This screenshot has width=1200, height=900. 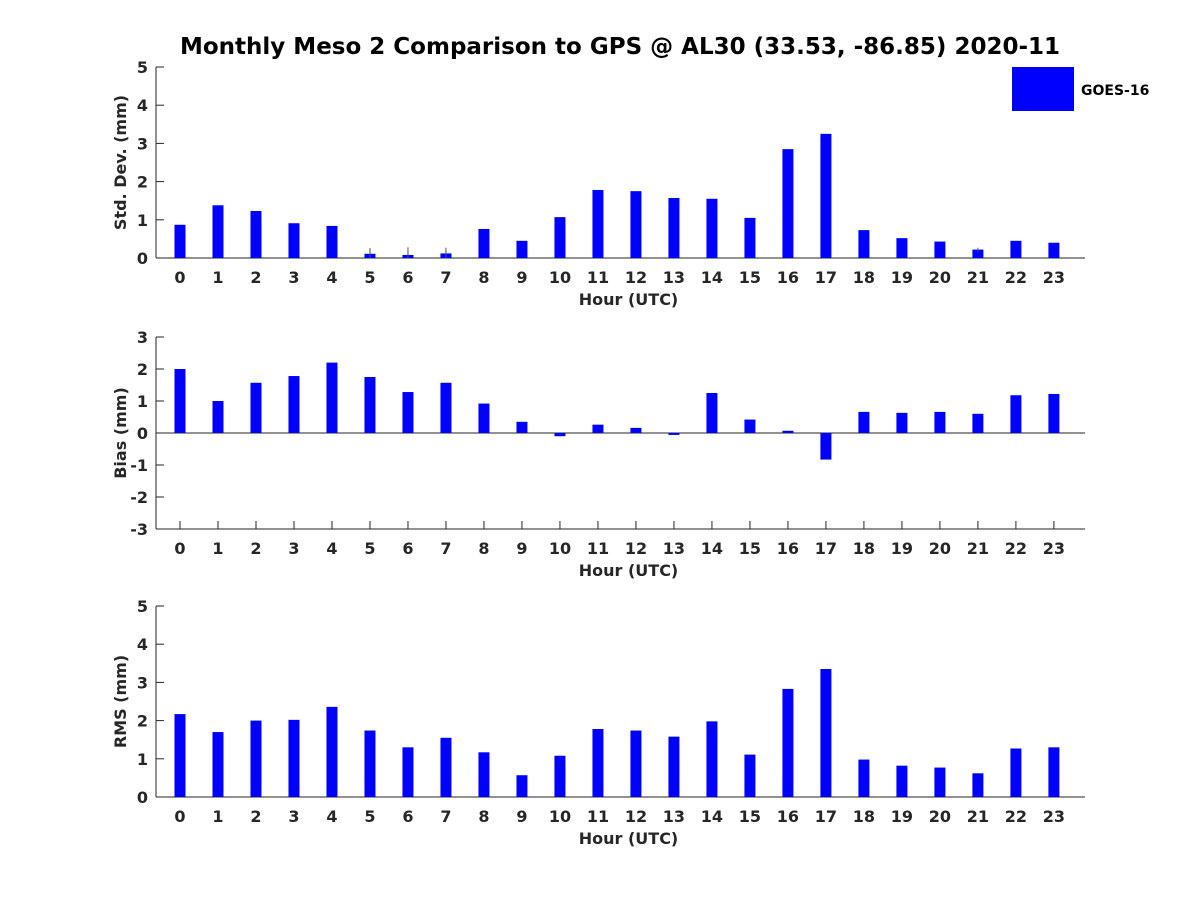 What do you see at coordinates (1115, 91) in the screenshot?
I see `legend-label: GOES-16` at bounding box center [1115, 91].